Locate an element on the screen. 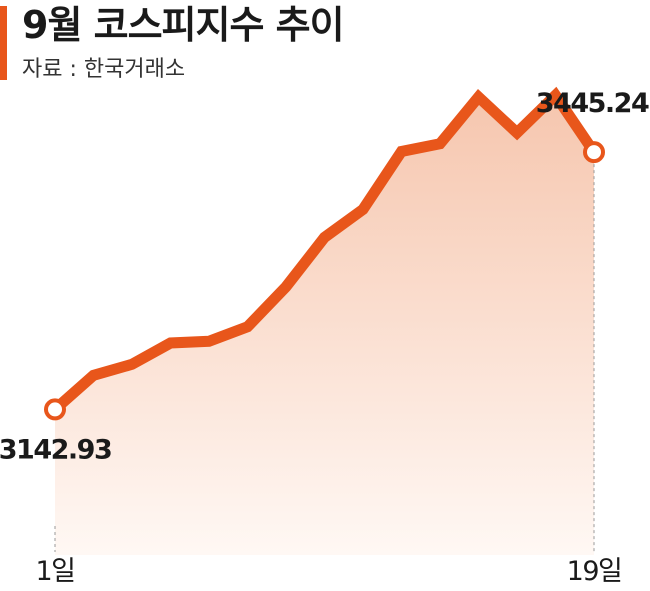  start-point-marker is located at coordinates (55, 409).